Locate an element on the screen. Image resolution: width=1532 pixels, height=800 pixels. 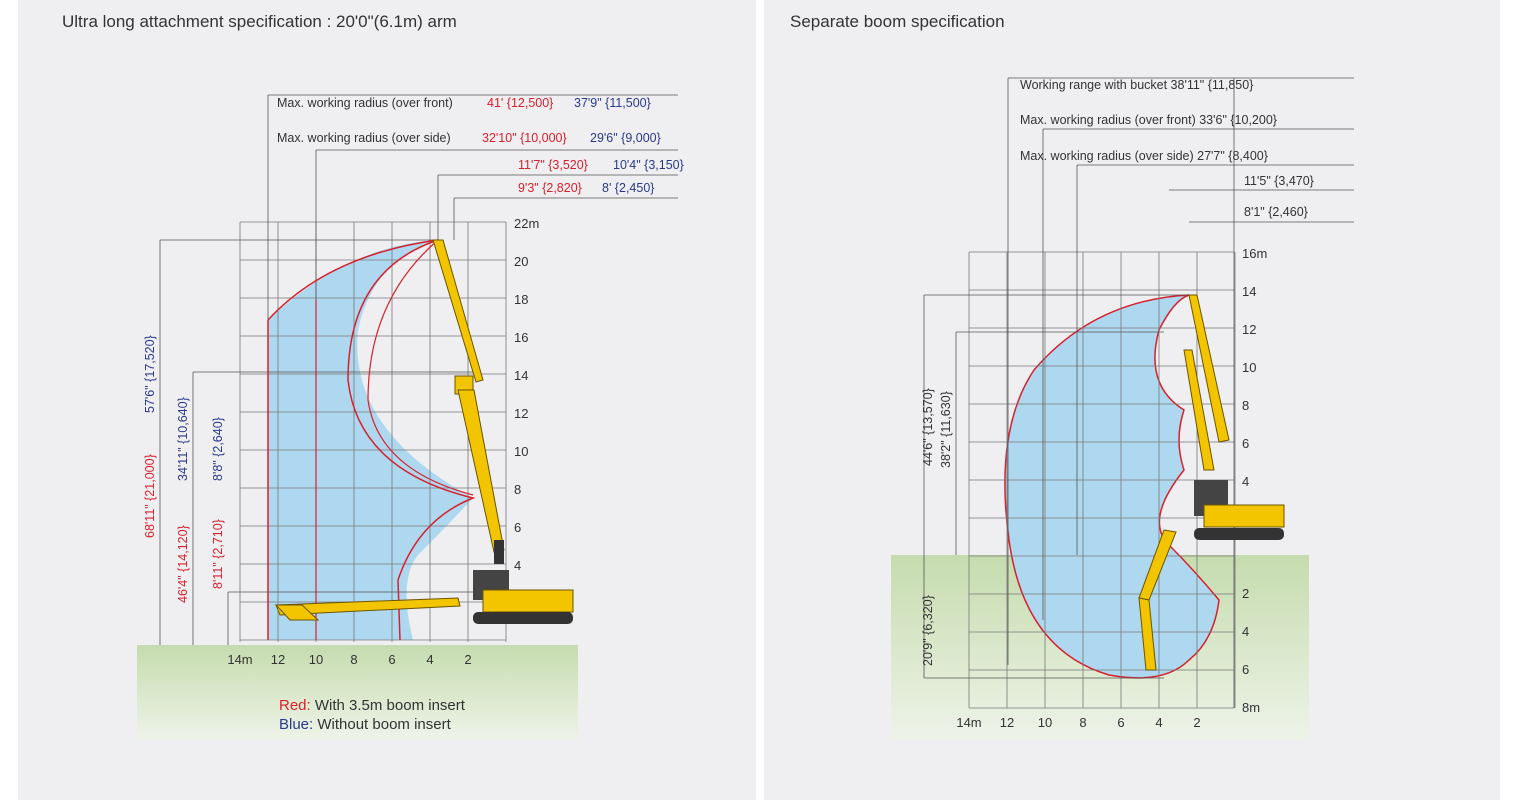
radius3: 11'5" {3,470} is located at coordinates (1279, 181).